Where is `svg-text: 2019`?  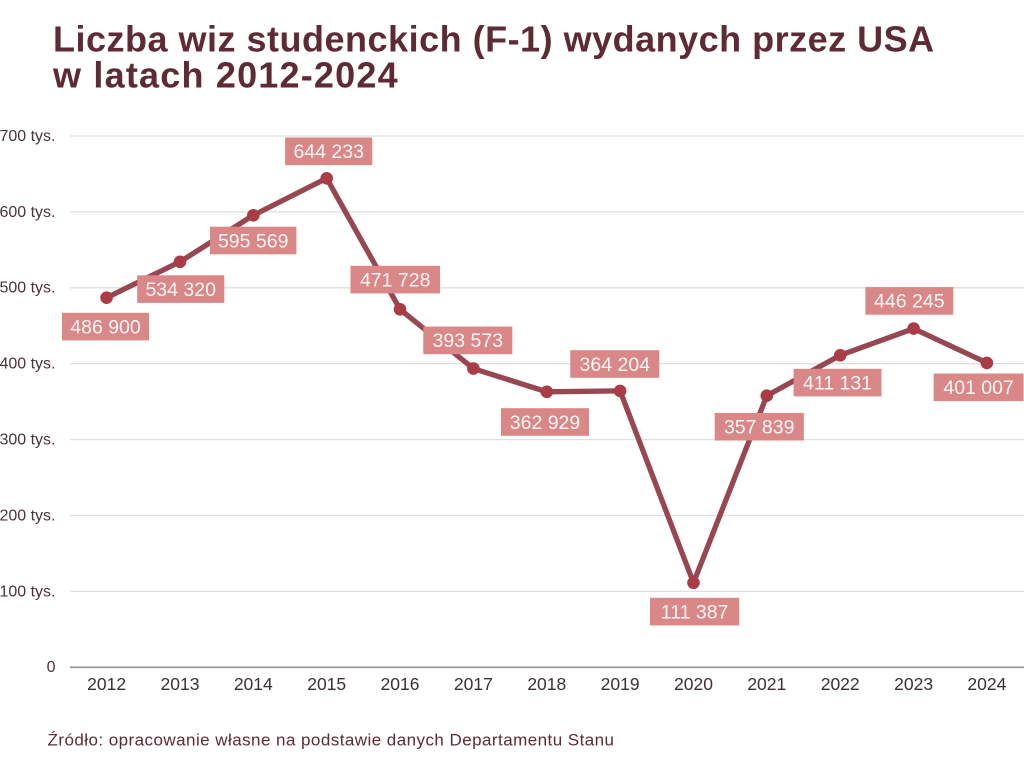
svg-text: 2019 is located at coordinates (620, 684).